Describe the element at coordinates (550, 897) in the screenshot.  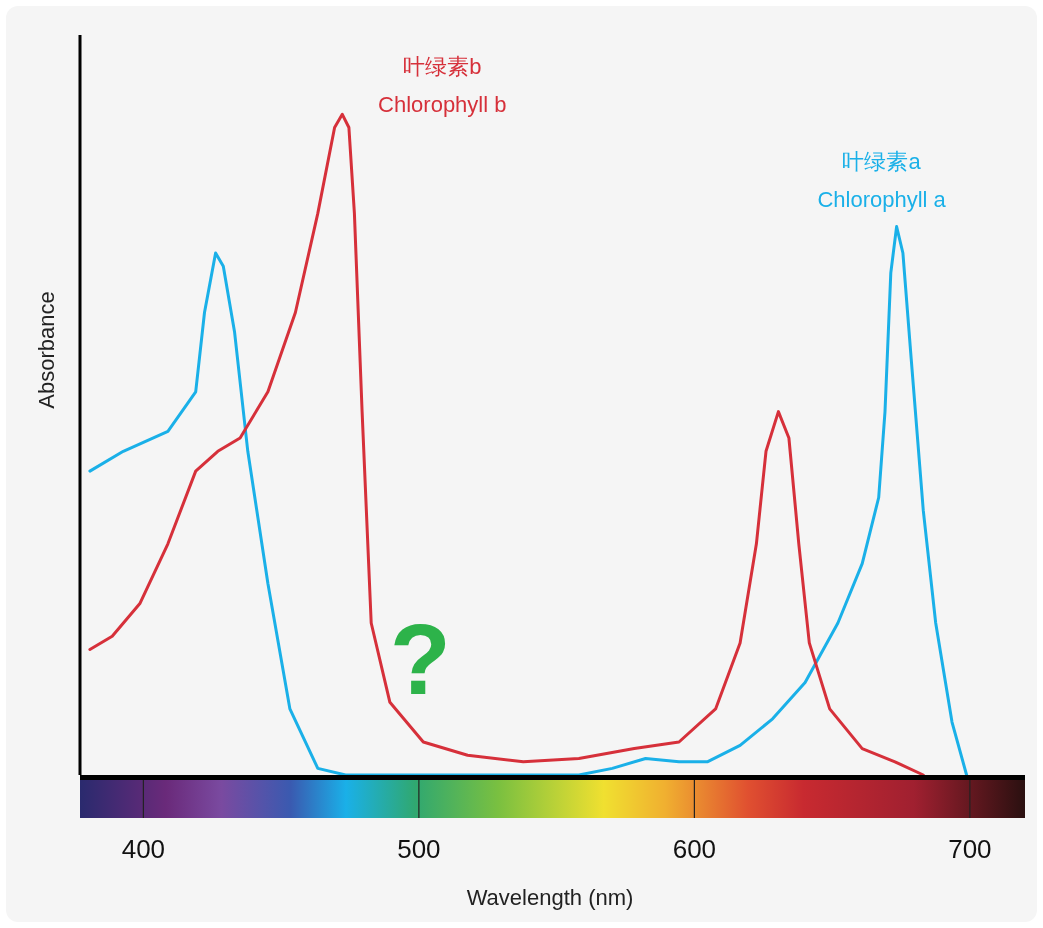
I see `x-axis-title: Wavelength (nm)` at that location.